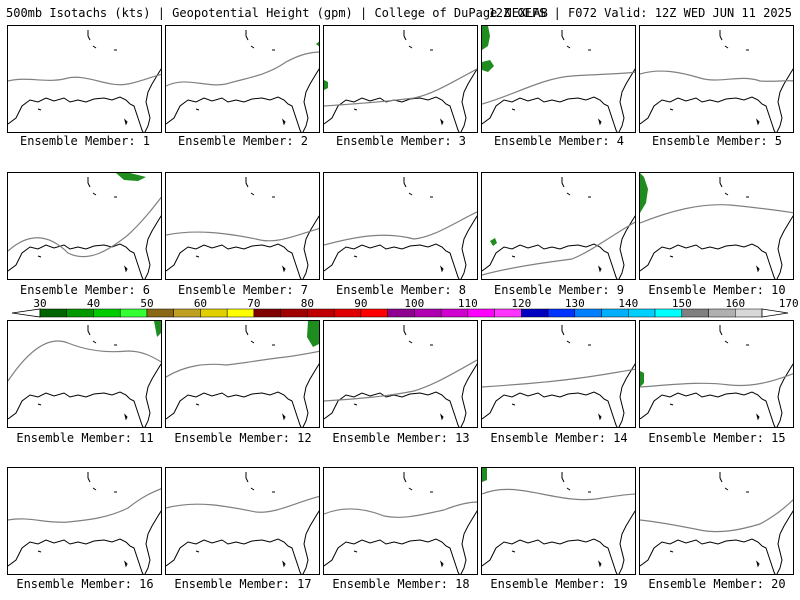 Image resolution: width=800 pixels, height=600 pixels. What do you see at coordinates (26, 313) in the screenshot?
I see `scale-arrow-left` at bounding box center [26, 313].